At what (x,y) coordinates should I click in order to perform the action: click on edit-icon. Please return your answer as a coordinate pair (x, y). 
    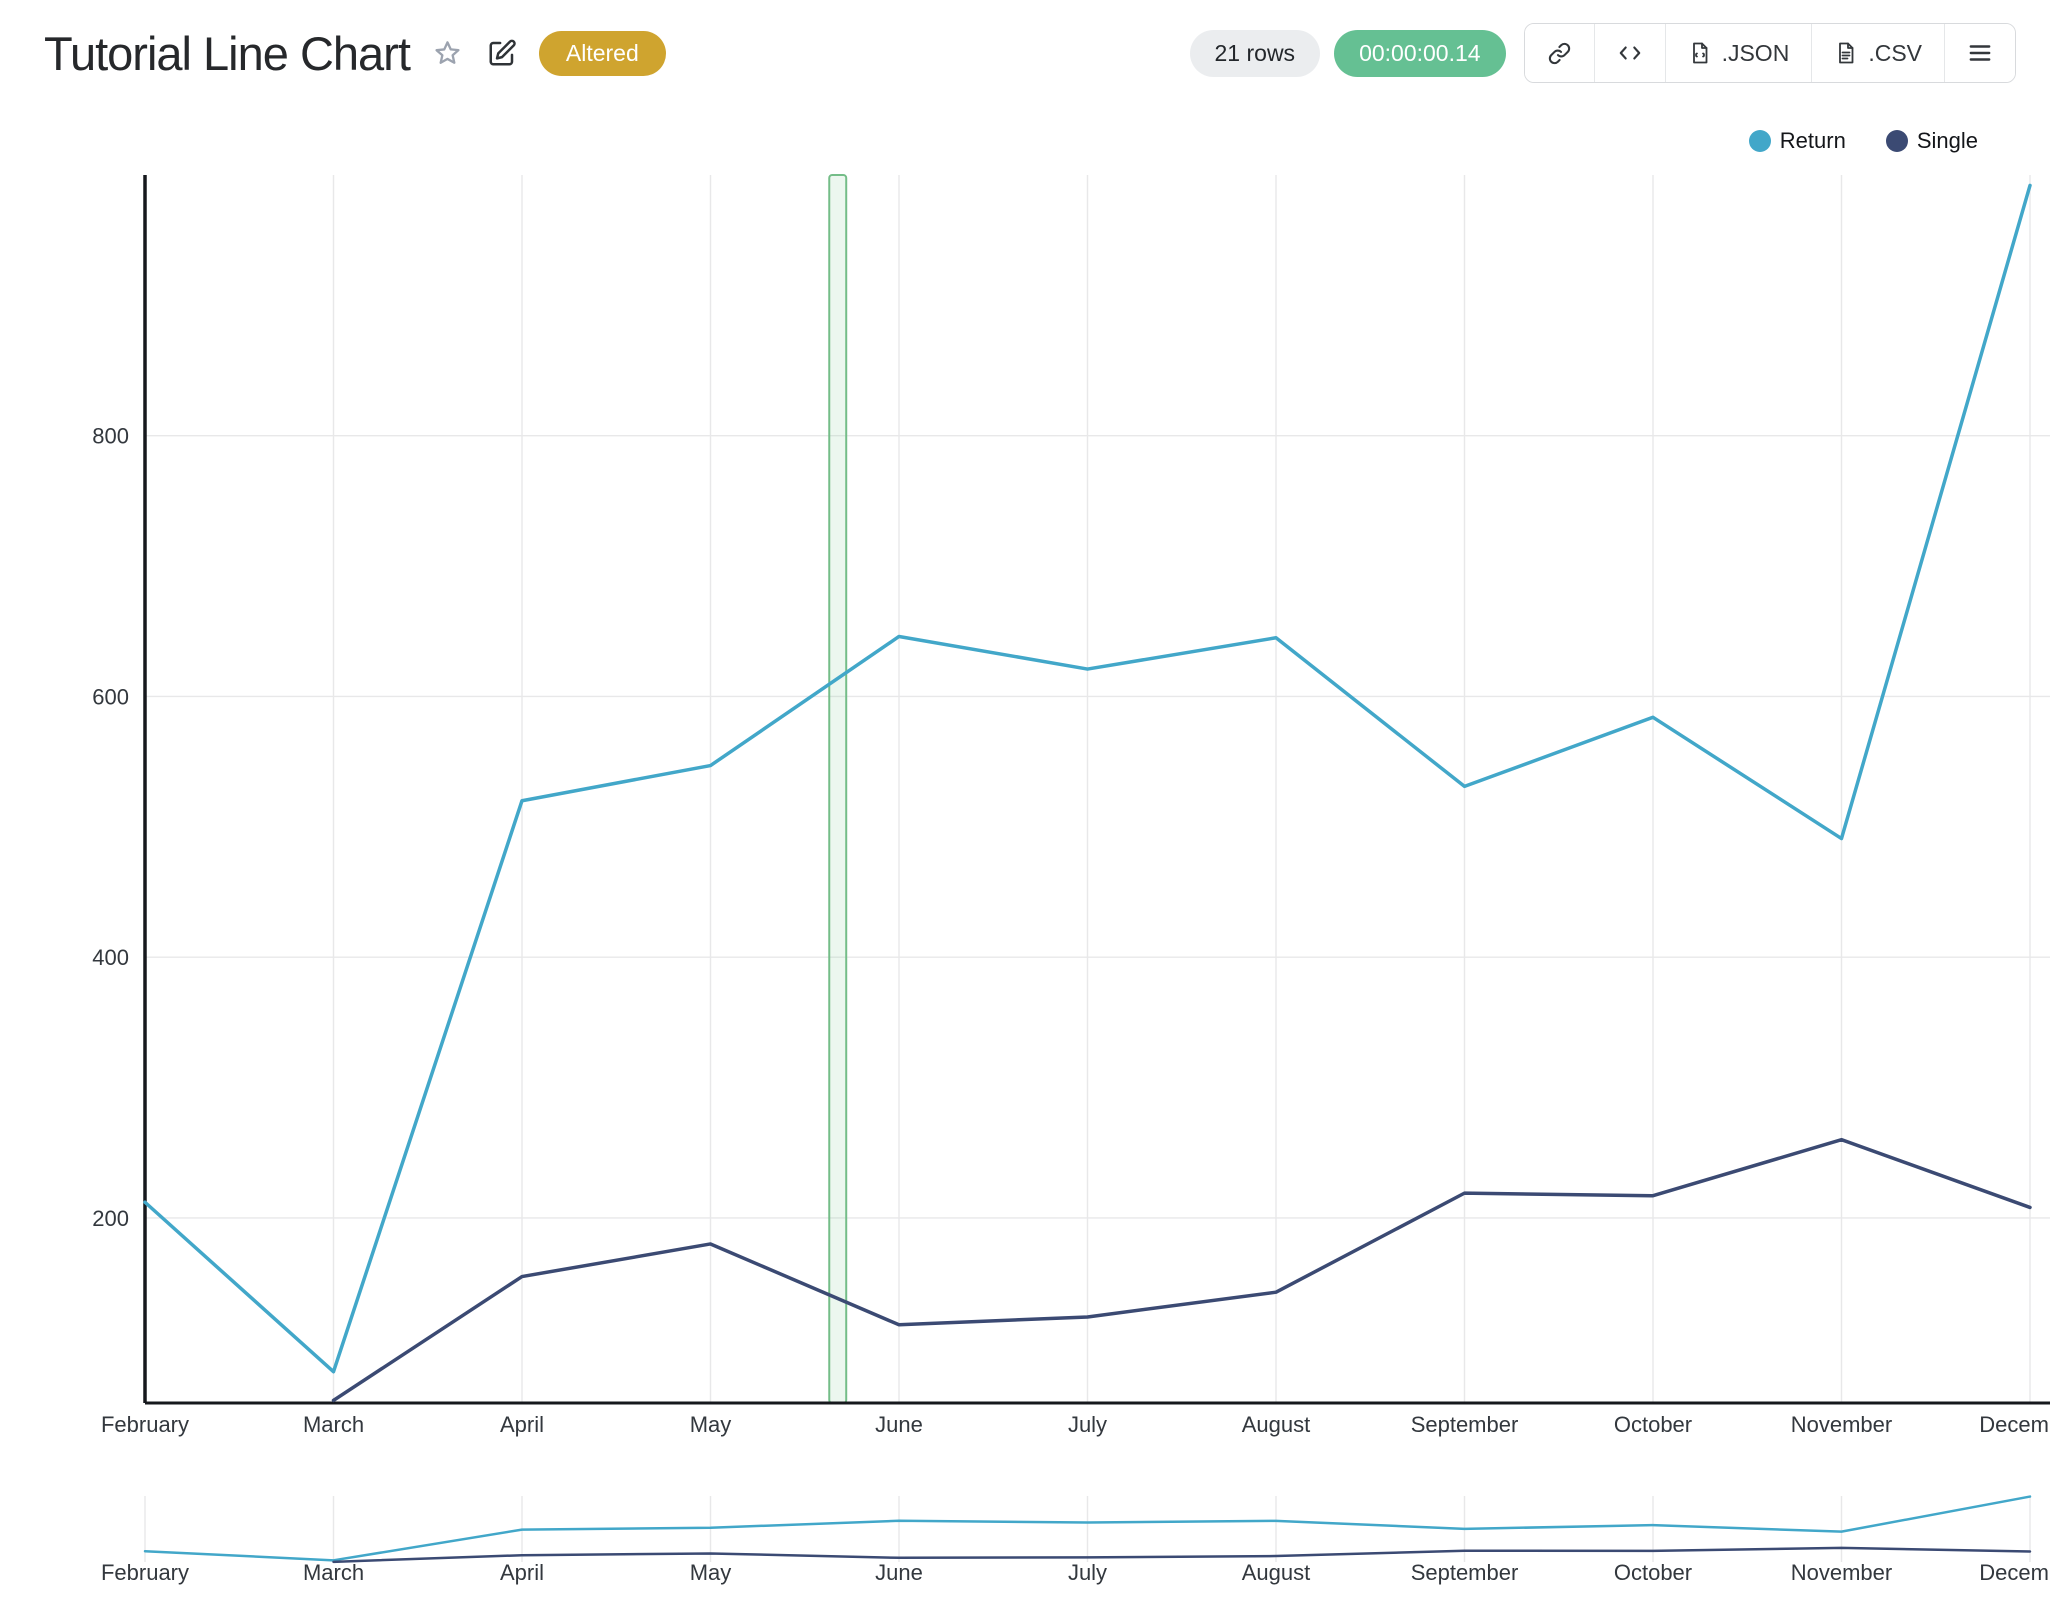
    Looking at the image, I should click on (502, 53).